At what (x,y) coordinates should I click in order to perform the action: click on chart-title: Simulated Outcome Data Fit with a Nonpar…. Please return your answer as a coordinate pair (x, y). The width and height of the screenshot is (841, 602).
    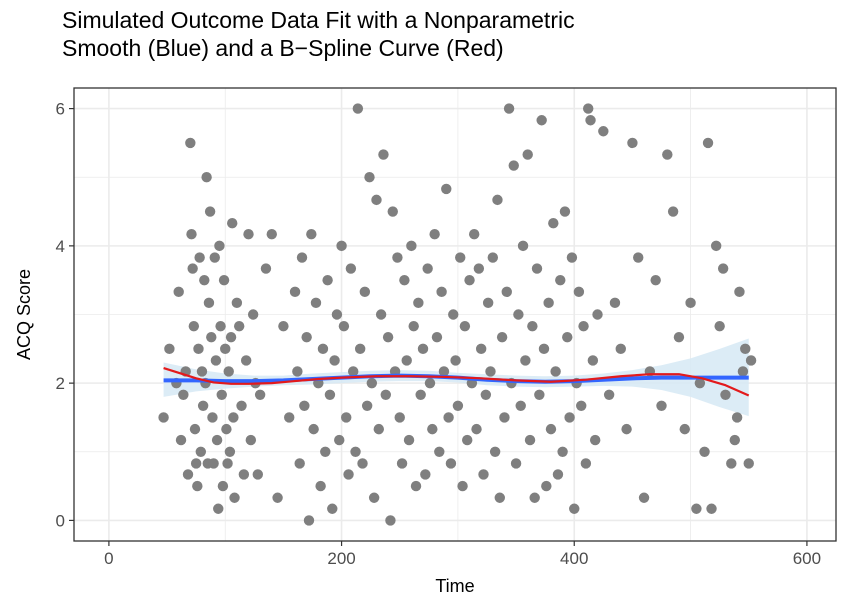
    Looking at the image, I should click on (318, 34).